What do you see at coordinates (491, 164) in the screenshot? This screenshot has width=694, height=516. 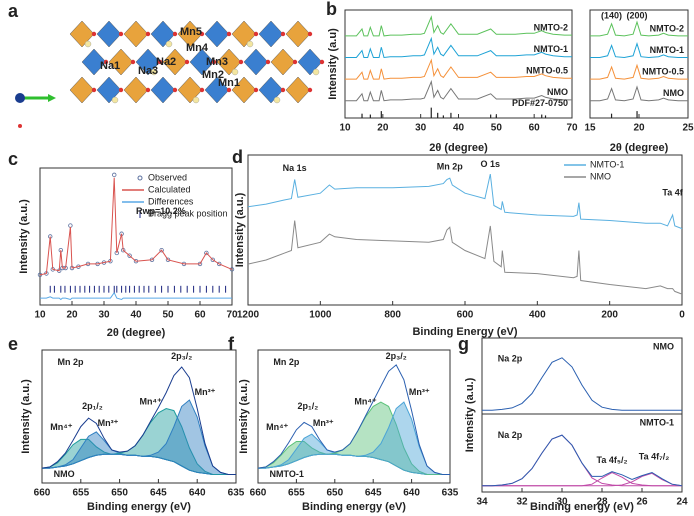 I see `annotation: O 1s` at bounding box center [491, 164].